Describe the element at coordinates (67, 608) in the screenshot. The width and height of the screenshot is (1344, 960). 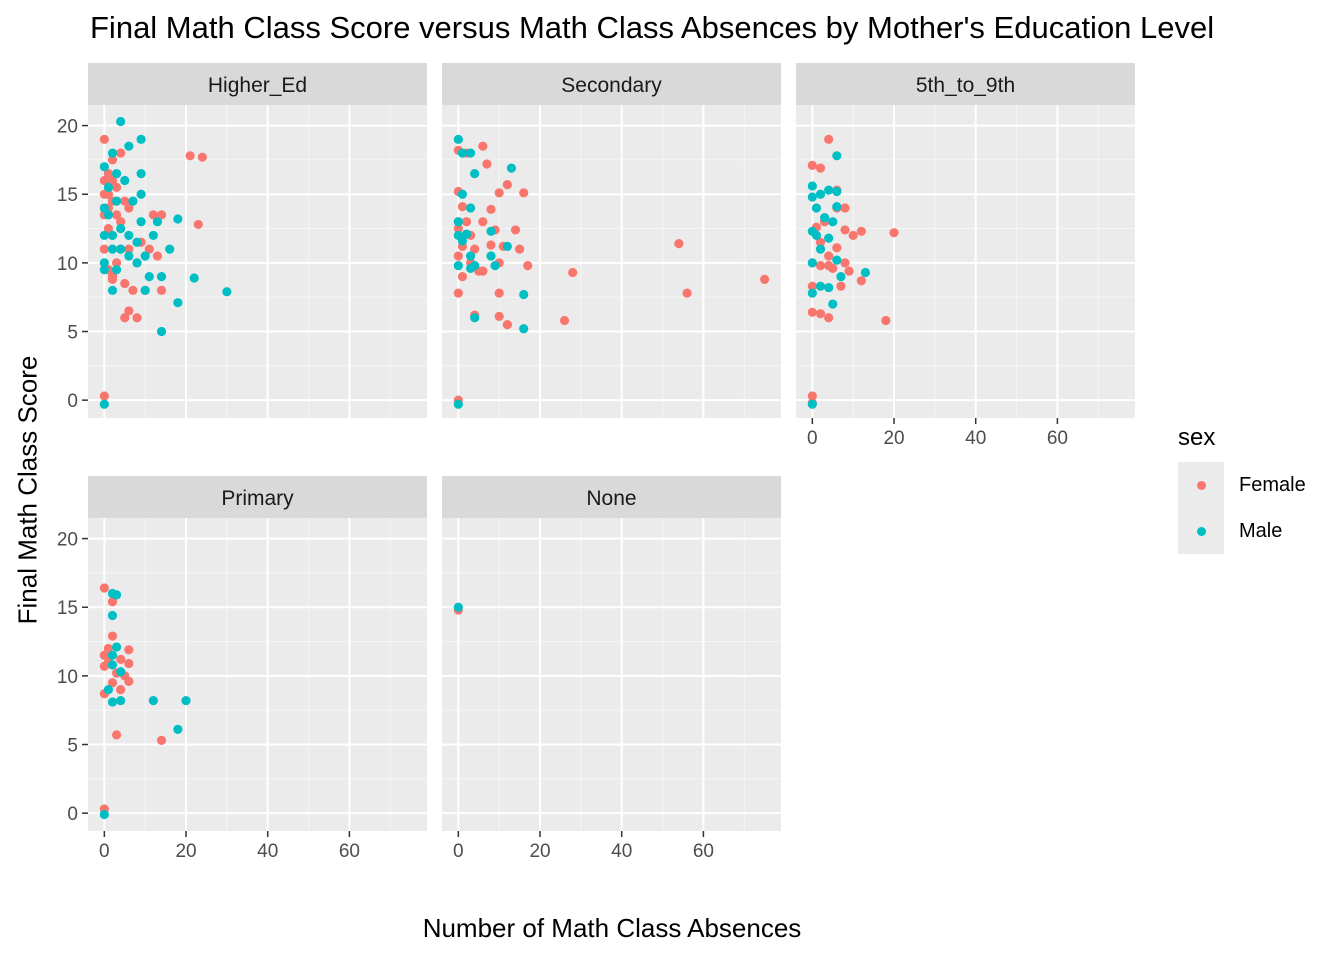
I see `y-tick-label: 15` at that location.